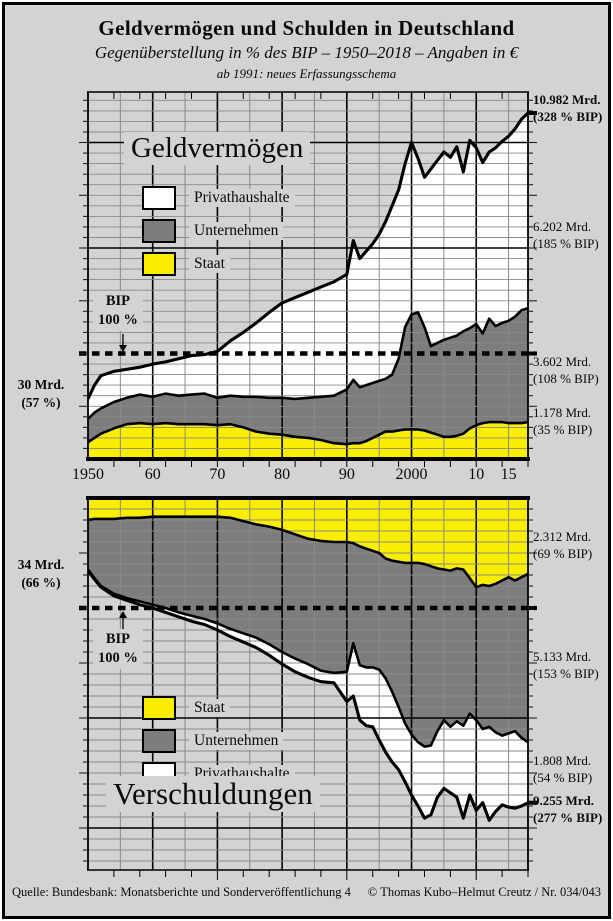 The width and height of the screenshot is (613, 921). I want to click on bottom-chart-total-label: 9.255 Mrd. (277 % BIP), so click(573, 809).